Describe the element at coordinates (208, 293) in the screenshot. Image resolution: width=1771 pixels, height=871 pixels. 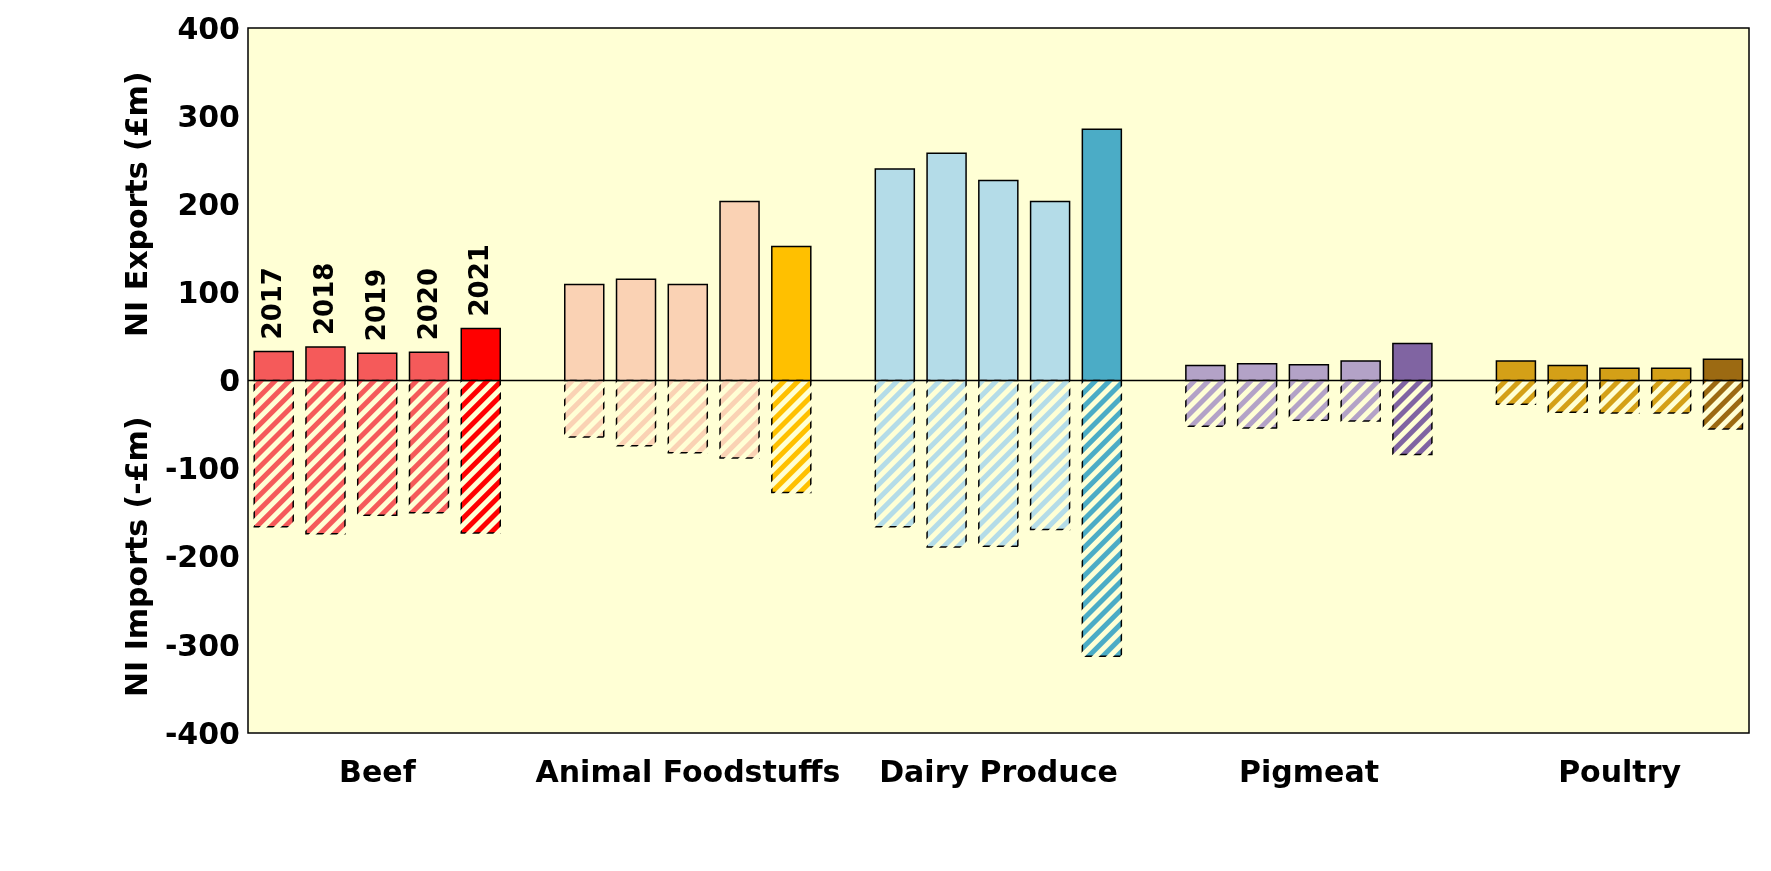
I see `y-tick-label: 100` at that location.